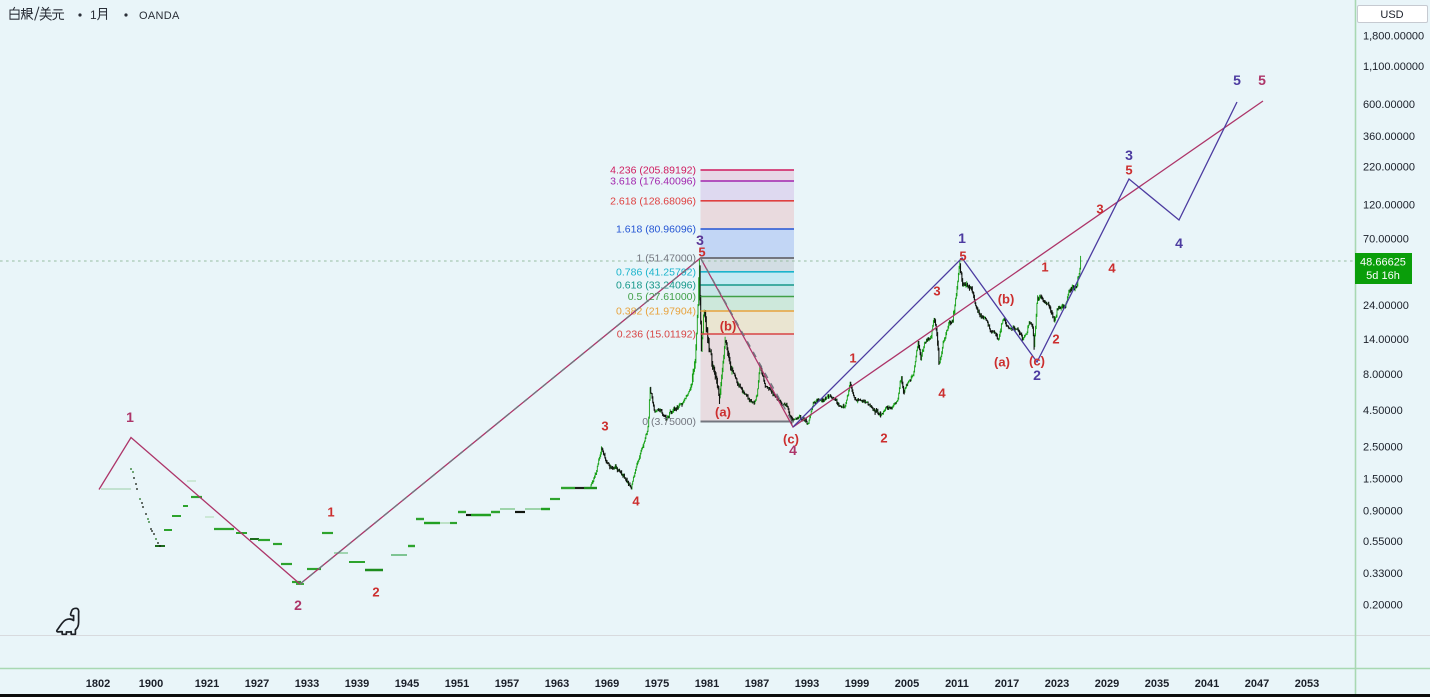 The width and height of the screenshot is (1430, 697). I want to click on svg-text: 0.236 (15.01192), so click(656, 335).